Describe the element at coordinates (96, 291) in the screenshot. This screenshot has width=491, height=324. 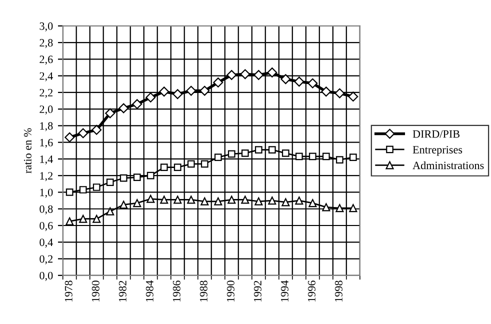
I see `x-tick-label: 1980` at that location.